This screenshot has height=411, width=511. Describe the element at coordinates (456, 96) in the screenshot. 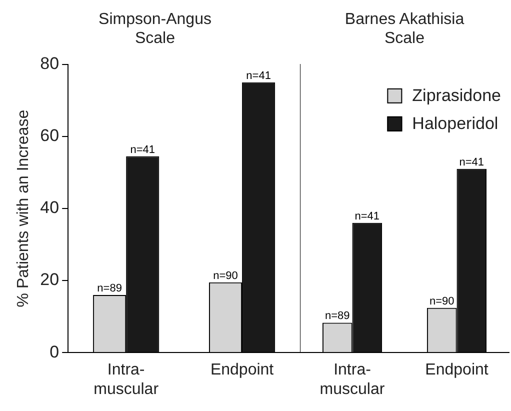

I see `legend-label: Ziprasidone` at that location.